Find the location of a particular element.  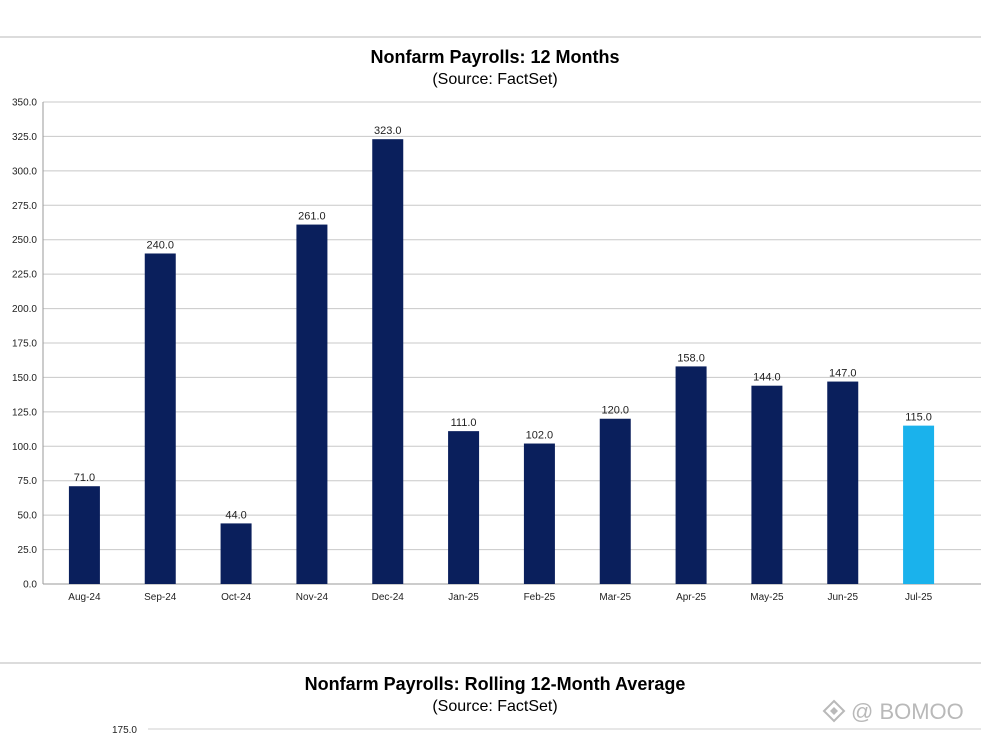

chart1-data-label: 158.0 is located at coordinates (691, 358).